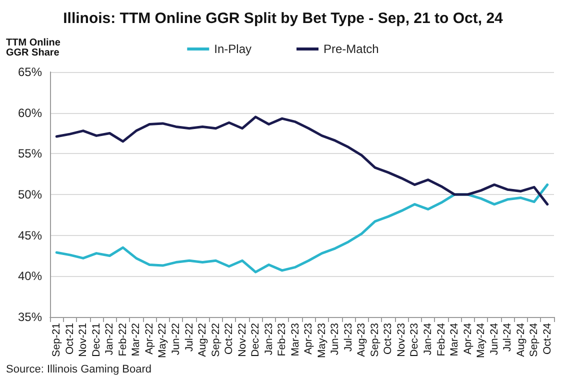  Describe the element at coordinates (414, 339) in the screenshot. I see `x-tick-label: Dec-23` at that location.